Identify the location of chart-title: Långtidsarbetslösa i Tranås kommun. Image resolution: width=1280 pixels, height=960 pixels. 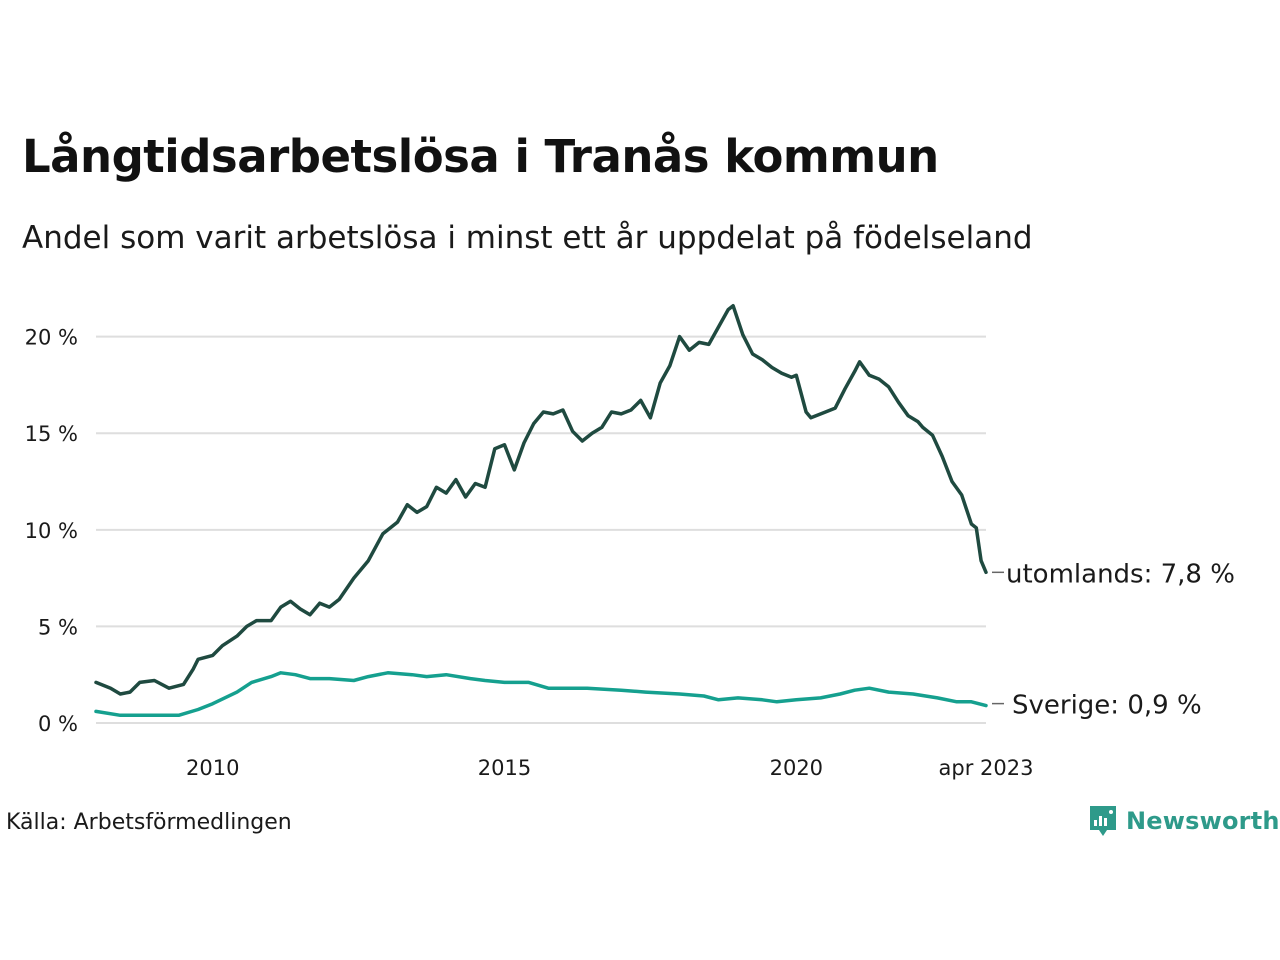
(480, 156).